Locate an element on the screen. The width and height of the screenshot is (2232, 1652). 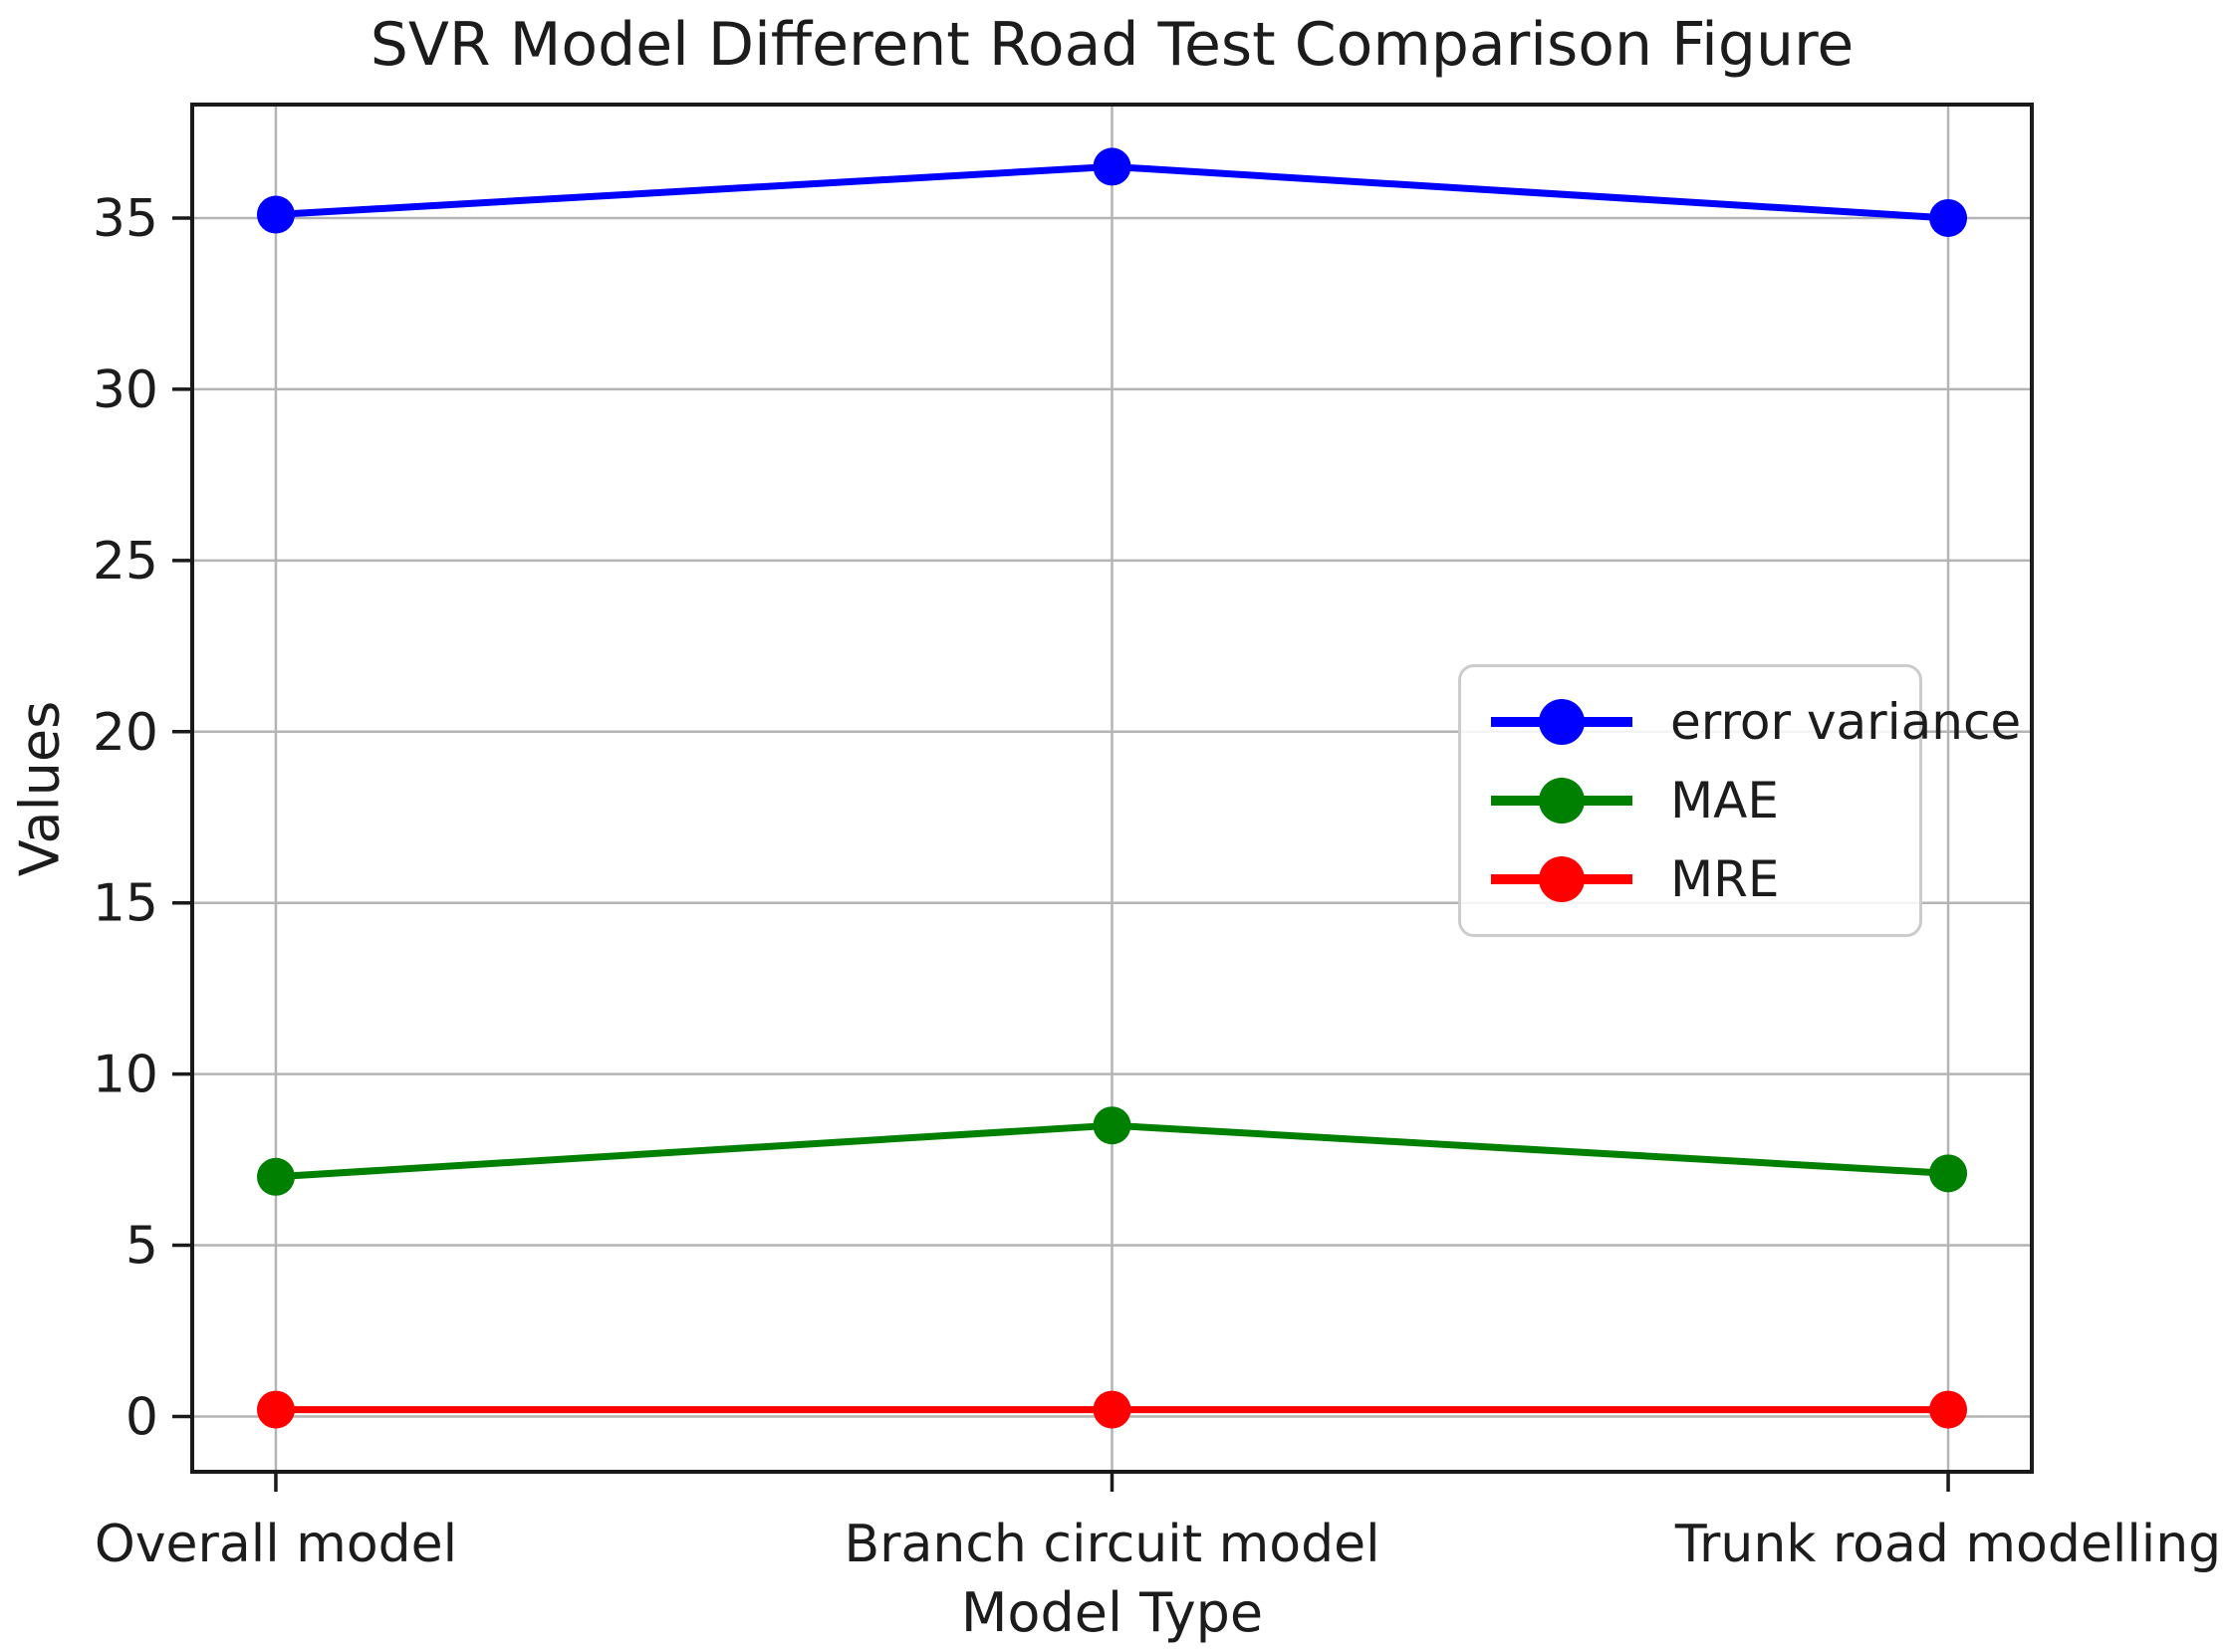
y-tick-label: 25 is located at coordinates (125, 562).